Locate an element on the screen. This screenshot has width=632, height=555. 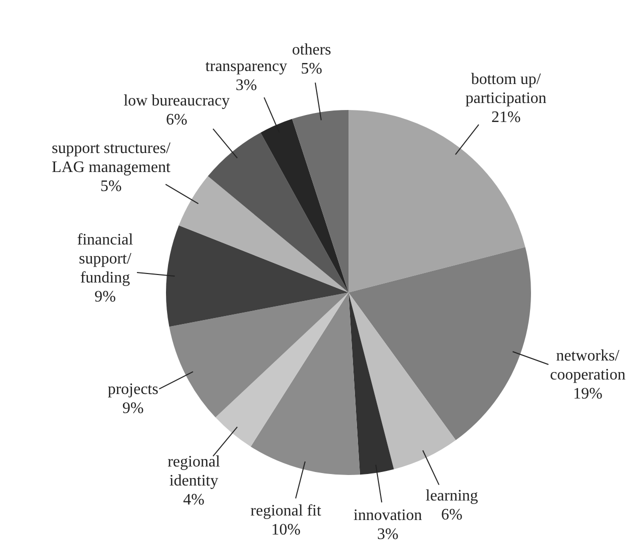
slice-label: innovation is located at coordinates (388, 515).